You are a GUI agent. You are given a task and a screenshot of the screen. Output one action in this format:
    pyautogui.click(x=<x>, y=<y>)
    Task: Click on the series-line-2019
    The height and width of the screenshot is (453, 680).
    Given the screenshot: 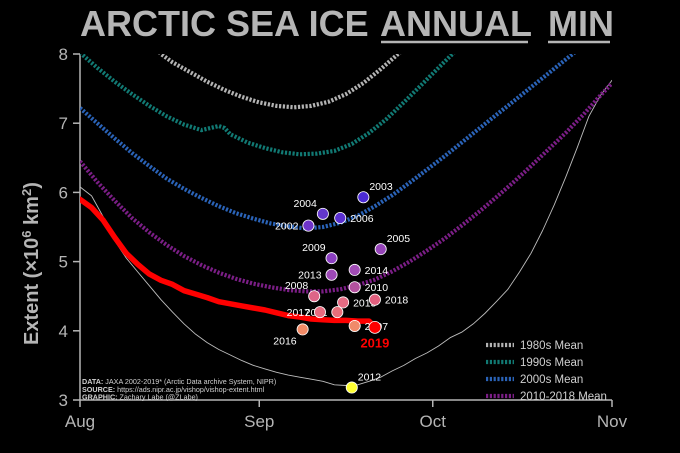 What is the action you would take?
    pyautogui.click(x=229, y=263)
    